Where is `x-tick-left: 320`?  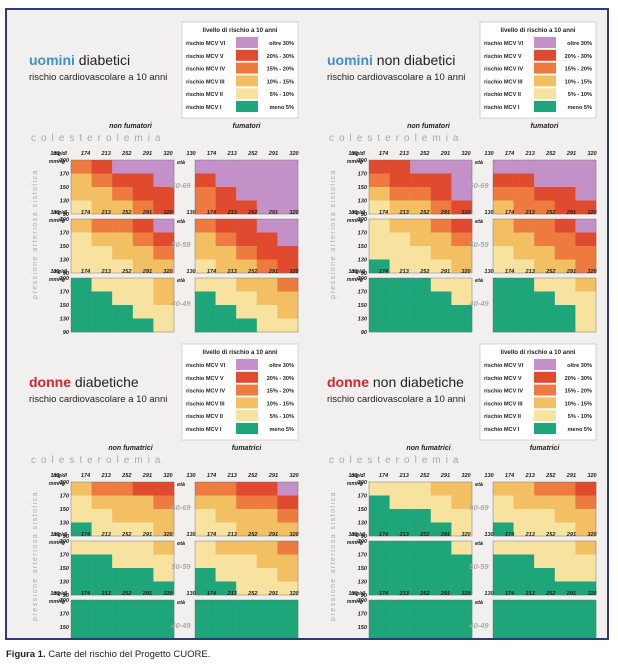 x-tick-left: 320 is located at coordinates (466, 272).